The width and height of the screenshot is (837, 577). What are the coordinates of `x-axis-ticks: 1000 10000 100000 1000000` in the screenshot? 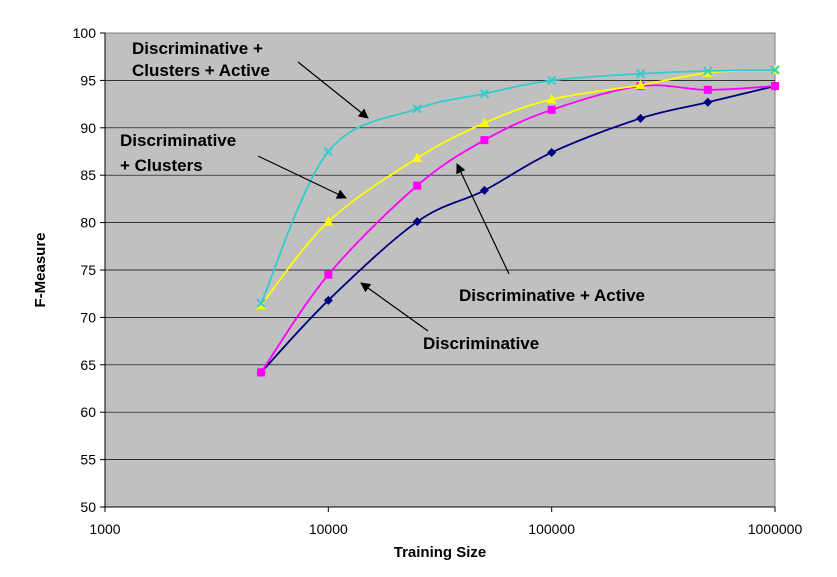 It's located at (446, 521).